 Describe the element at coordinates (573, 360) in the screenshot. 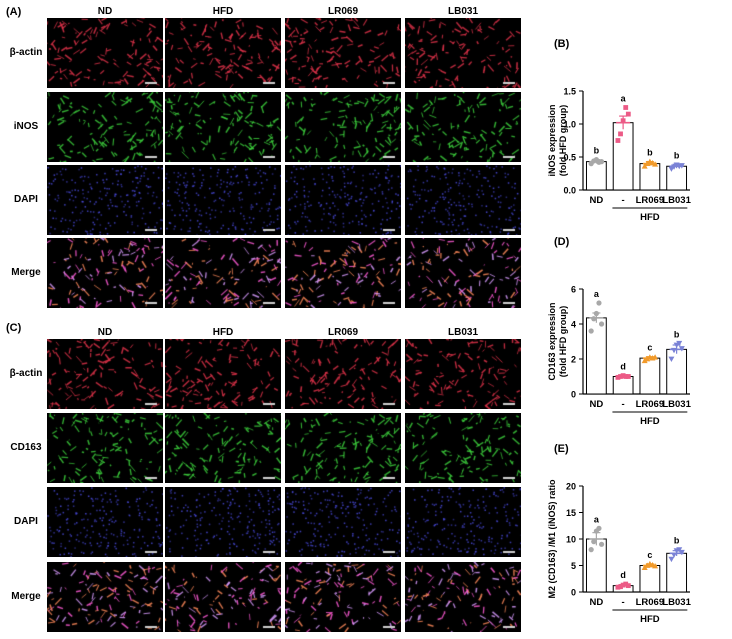

I see `y-tick-label: 2` at that location.